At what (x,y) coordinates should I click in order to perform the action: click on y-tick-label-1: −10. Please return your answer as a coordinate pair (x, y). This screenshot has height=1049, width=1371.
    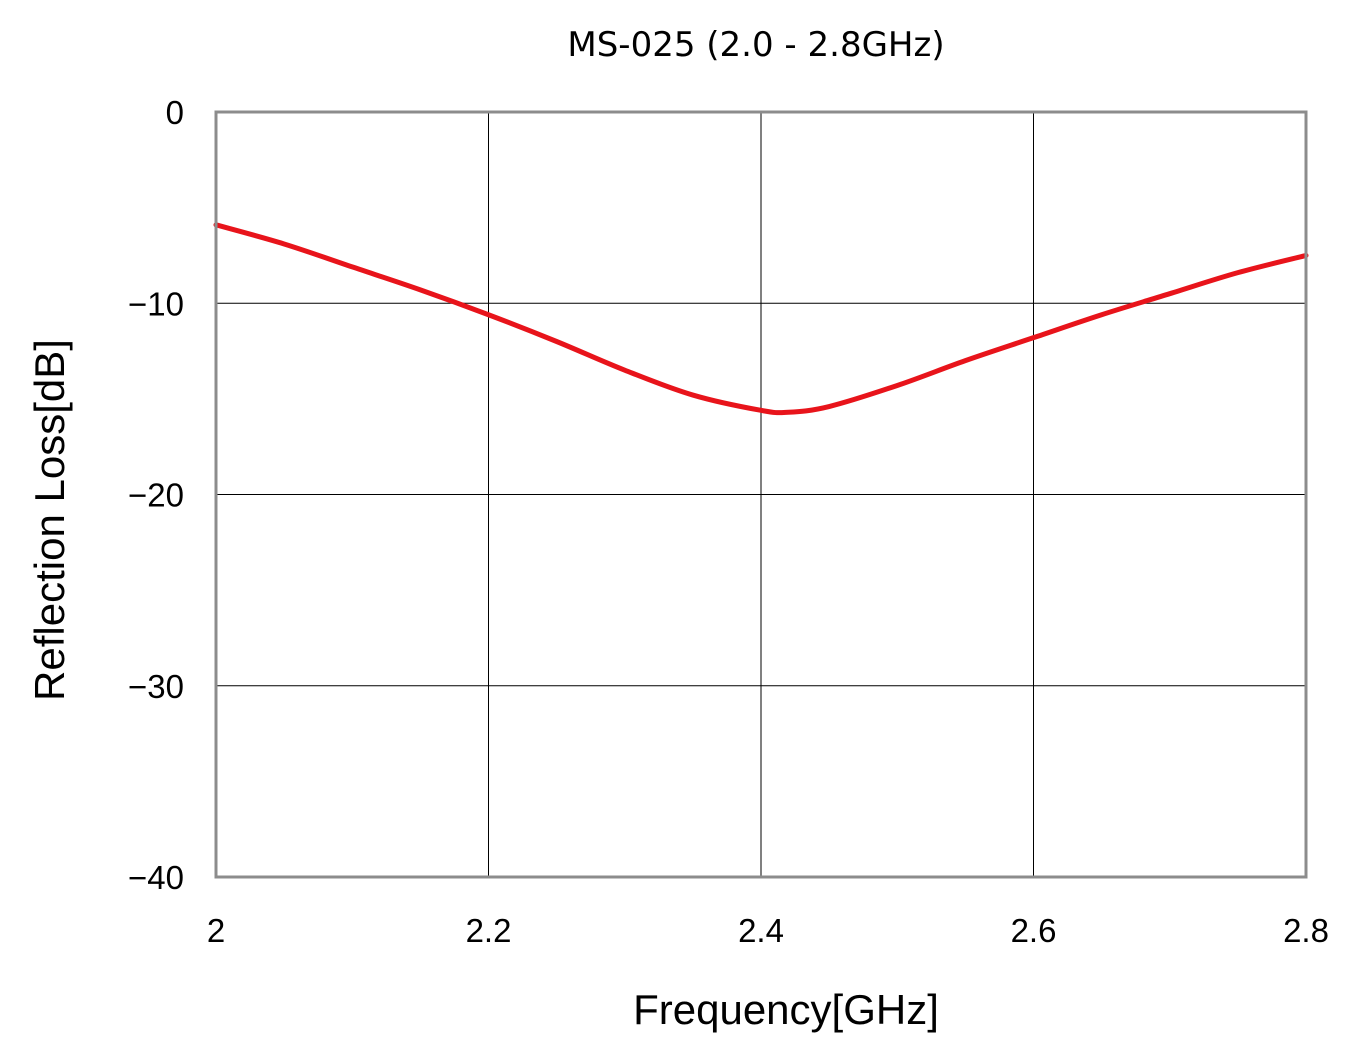
    Looking at the image, I should click on (156, 303).